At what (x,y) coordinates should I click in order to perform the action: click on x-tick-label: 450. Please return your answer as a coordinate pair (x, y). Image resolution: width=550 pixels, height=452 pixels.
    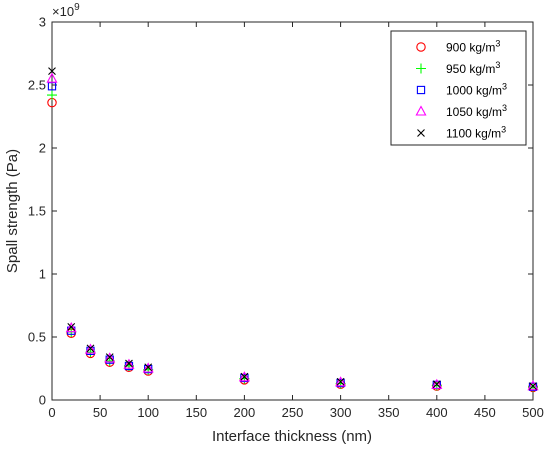
    Looking at the image, I should click on (485, 412).